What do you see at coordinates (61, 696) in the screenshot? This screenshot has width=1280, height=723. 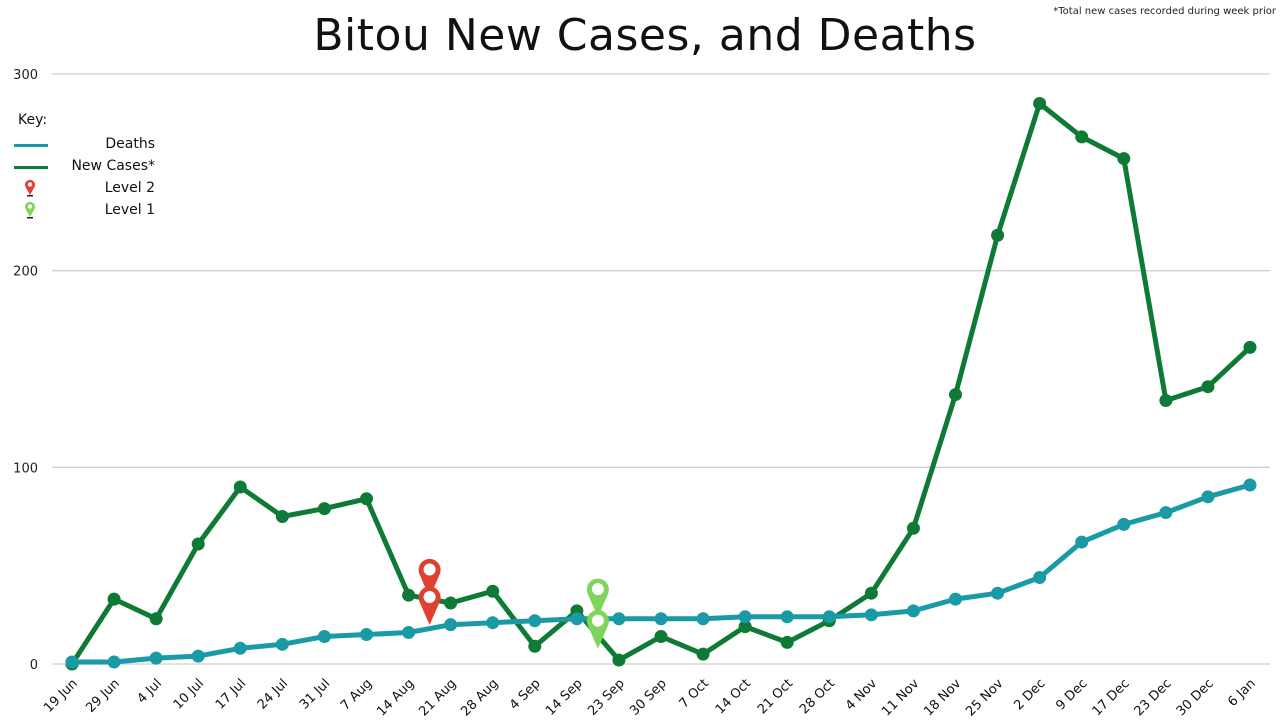 I see `x-tick-label: 19 Jun` at bounding box center [61, 696].